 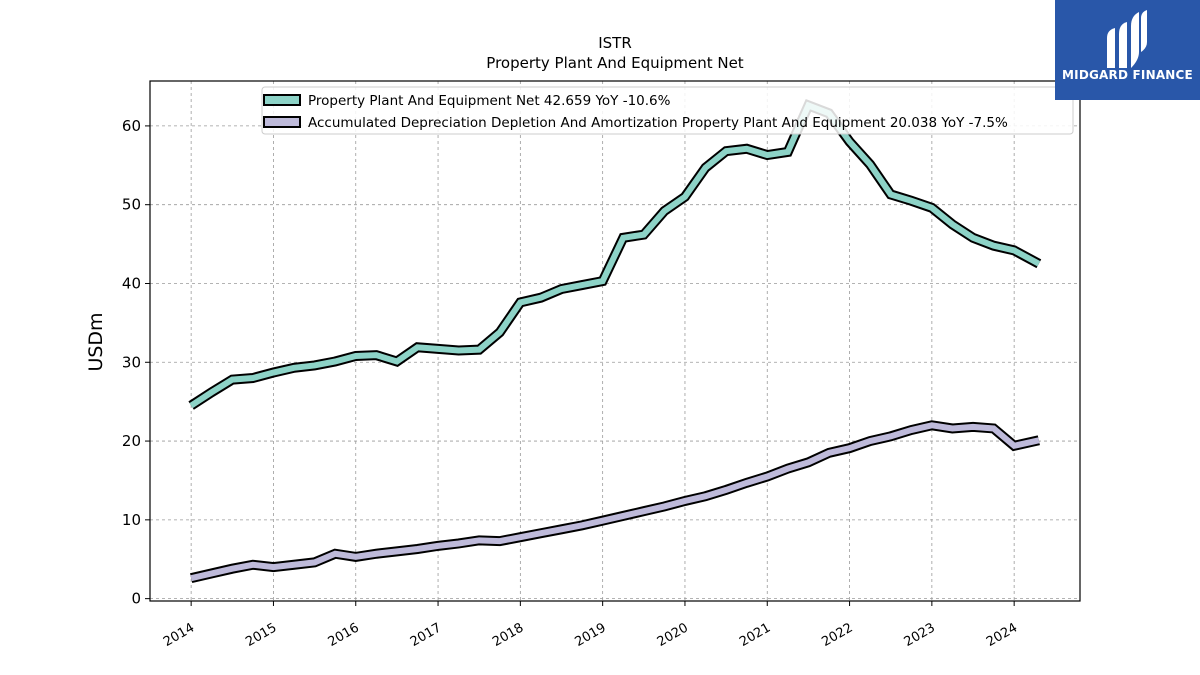 What do you see at coordinates (136, 599) in the screenshot?
I see `y-tick-label: 0` at bounding box center [136, 599].